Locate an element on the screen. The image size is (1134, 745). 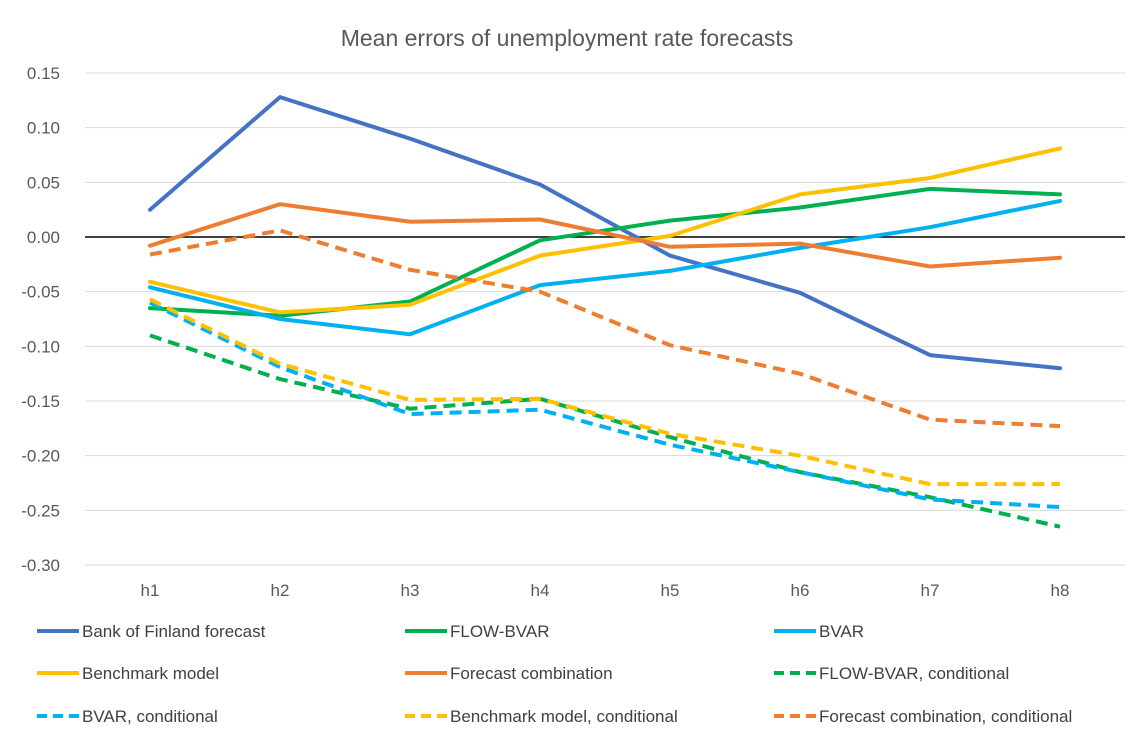
y-tick-label: -0.05 is located at coordinates (40, 292).